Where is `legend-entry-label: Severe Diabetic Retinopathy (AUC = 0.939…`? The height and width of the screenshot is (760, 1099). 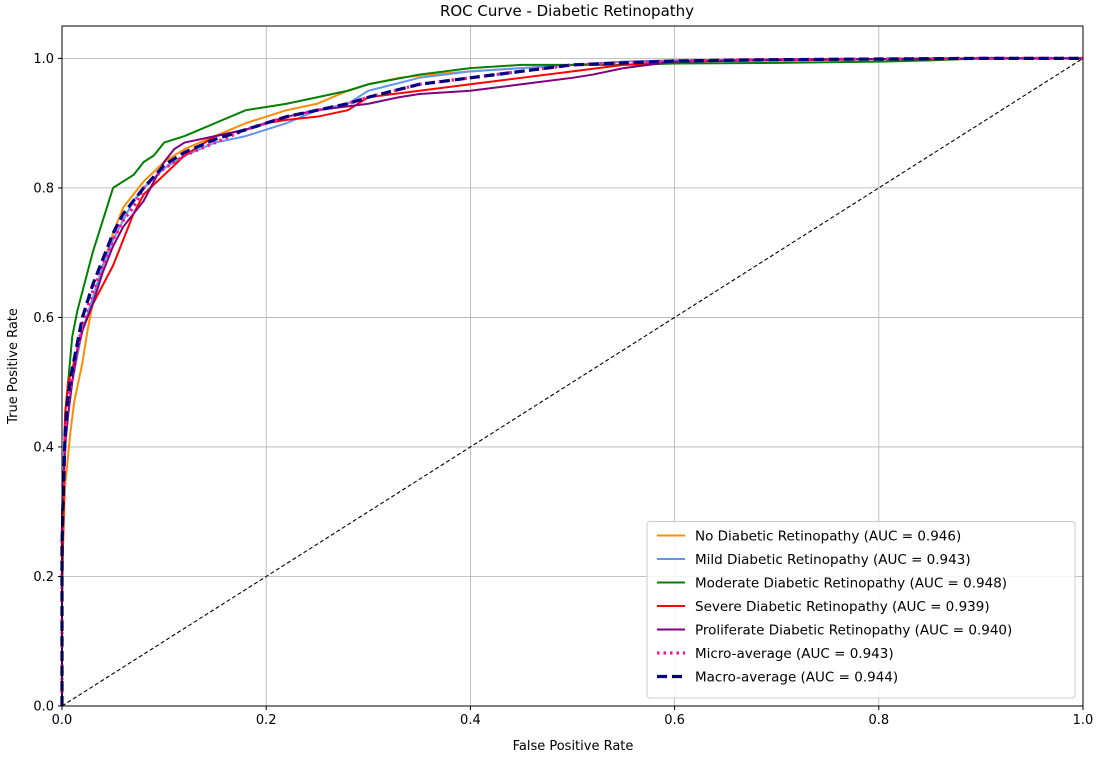
legend-entry-label: Severe Diabetic Retinopathy (AUC = 0.939… is located at coordinates (842, 607).